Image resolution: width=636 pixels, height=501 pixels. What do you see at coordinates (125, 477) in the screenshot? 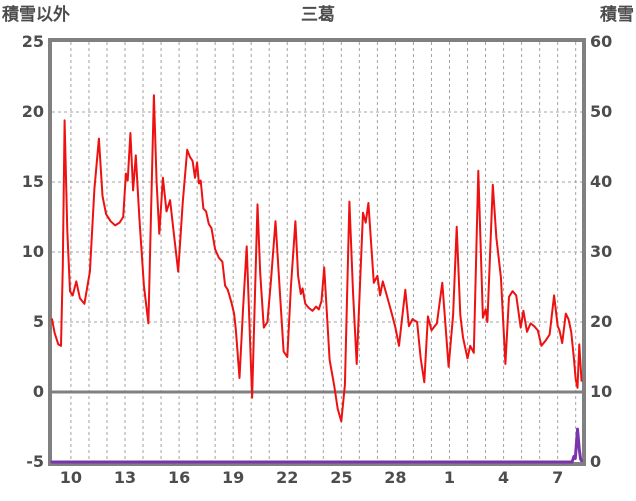
I see `x-axis-tick-label: 13` at bounding box center [125, 477].